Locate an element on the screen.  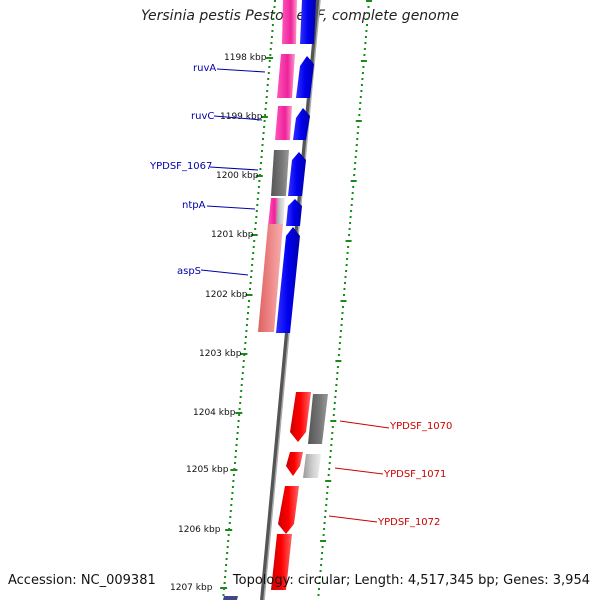
gene-label-ypdsf-1070: YPDSF_1070 is located at coordinates (420, 426).